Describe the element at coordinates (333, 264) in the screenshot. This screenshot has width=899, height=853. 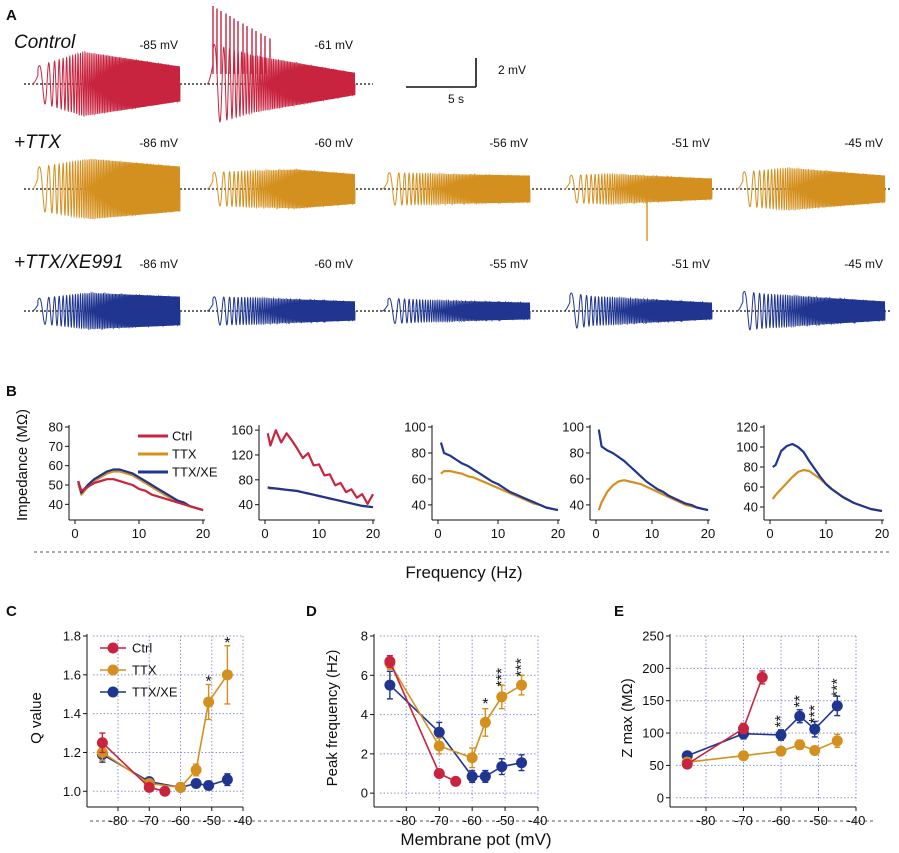
I see `voltage-label-2-1: -60 mV` at that location.